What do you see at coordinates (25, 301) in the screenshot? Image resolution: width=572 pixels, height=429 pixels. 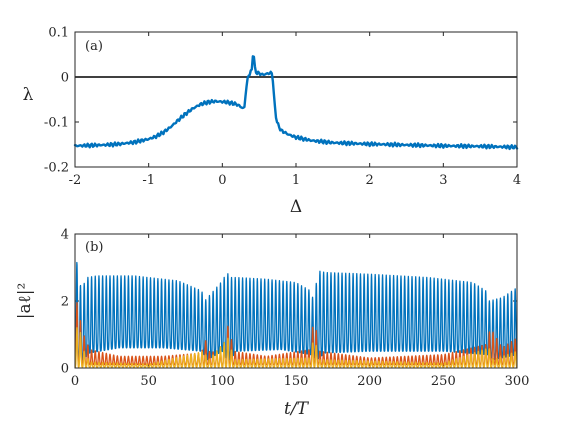 I see `panel-b-ylabel: |aℓ|²` at bounding box center [25, 301].